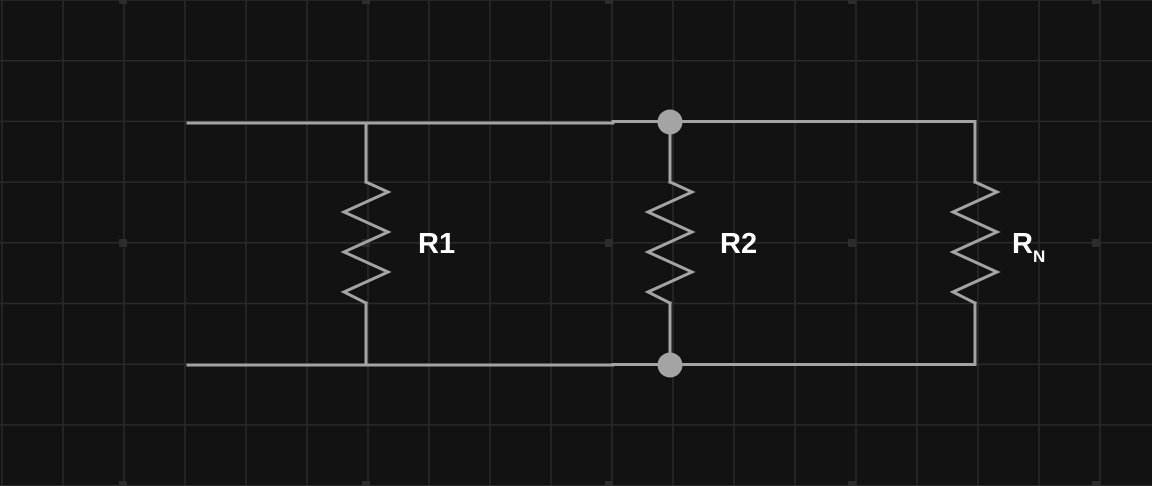  What do you see at coordinates (1039, 256) in the screenshot?
I see `rn-label-subscript: N` at bounding box center [1039, 256].